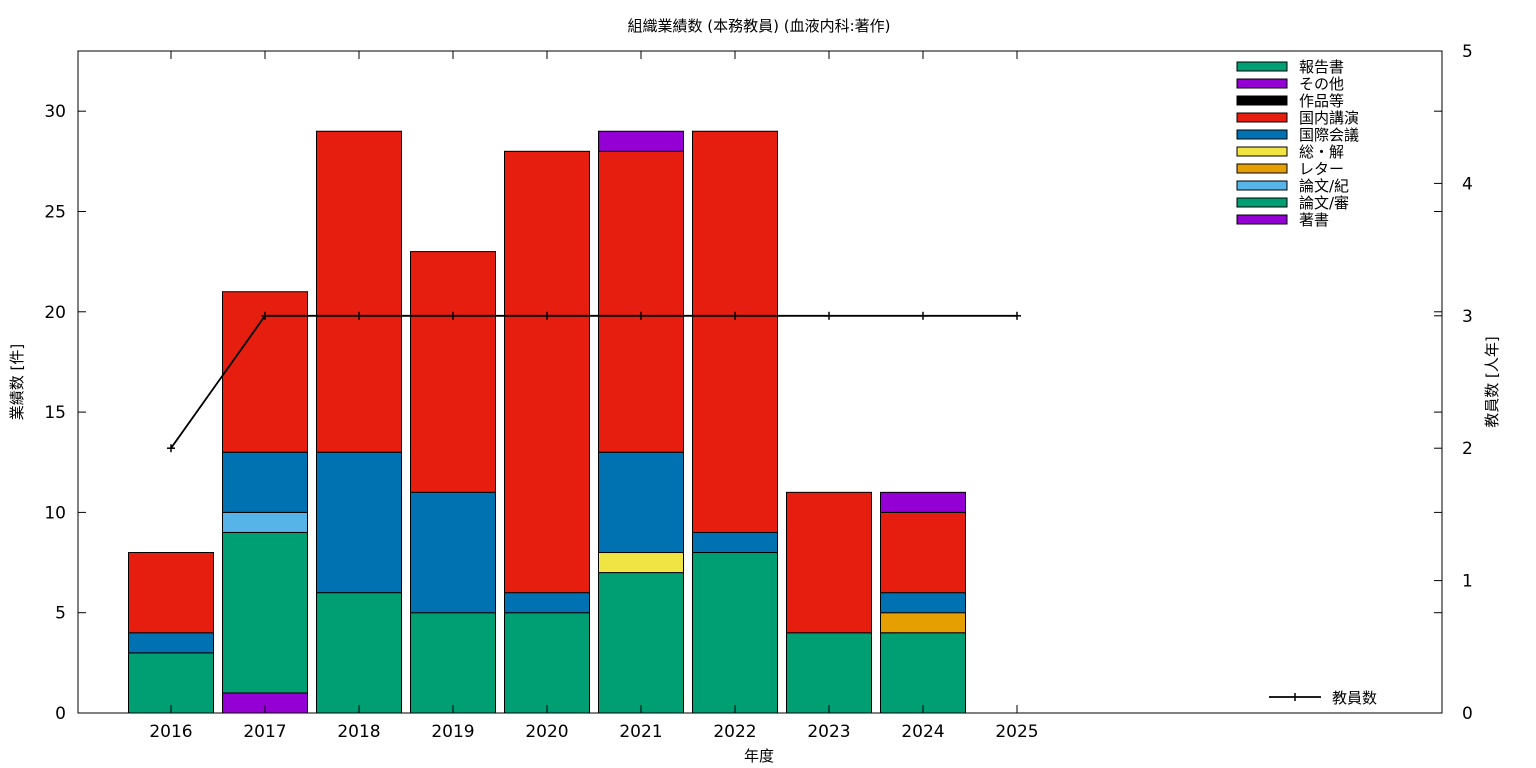 This screenshot has width=1536, height=768. I want to click on legend-label: 論文/審, so click(1324, 203).